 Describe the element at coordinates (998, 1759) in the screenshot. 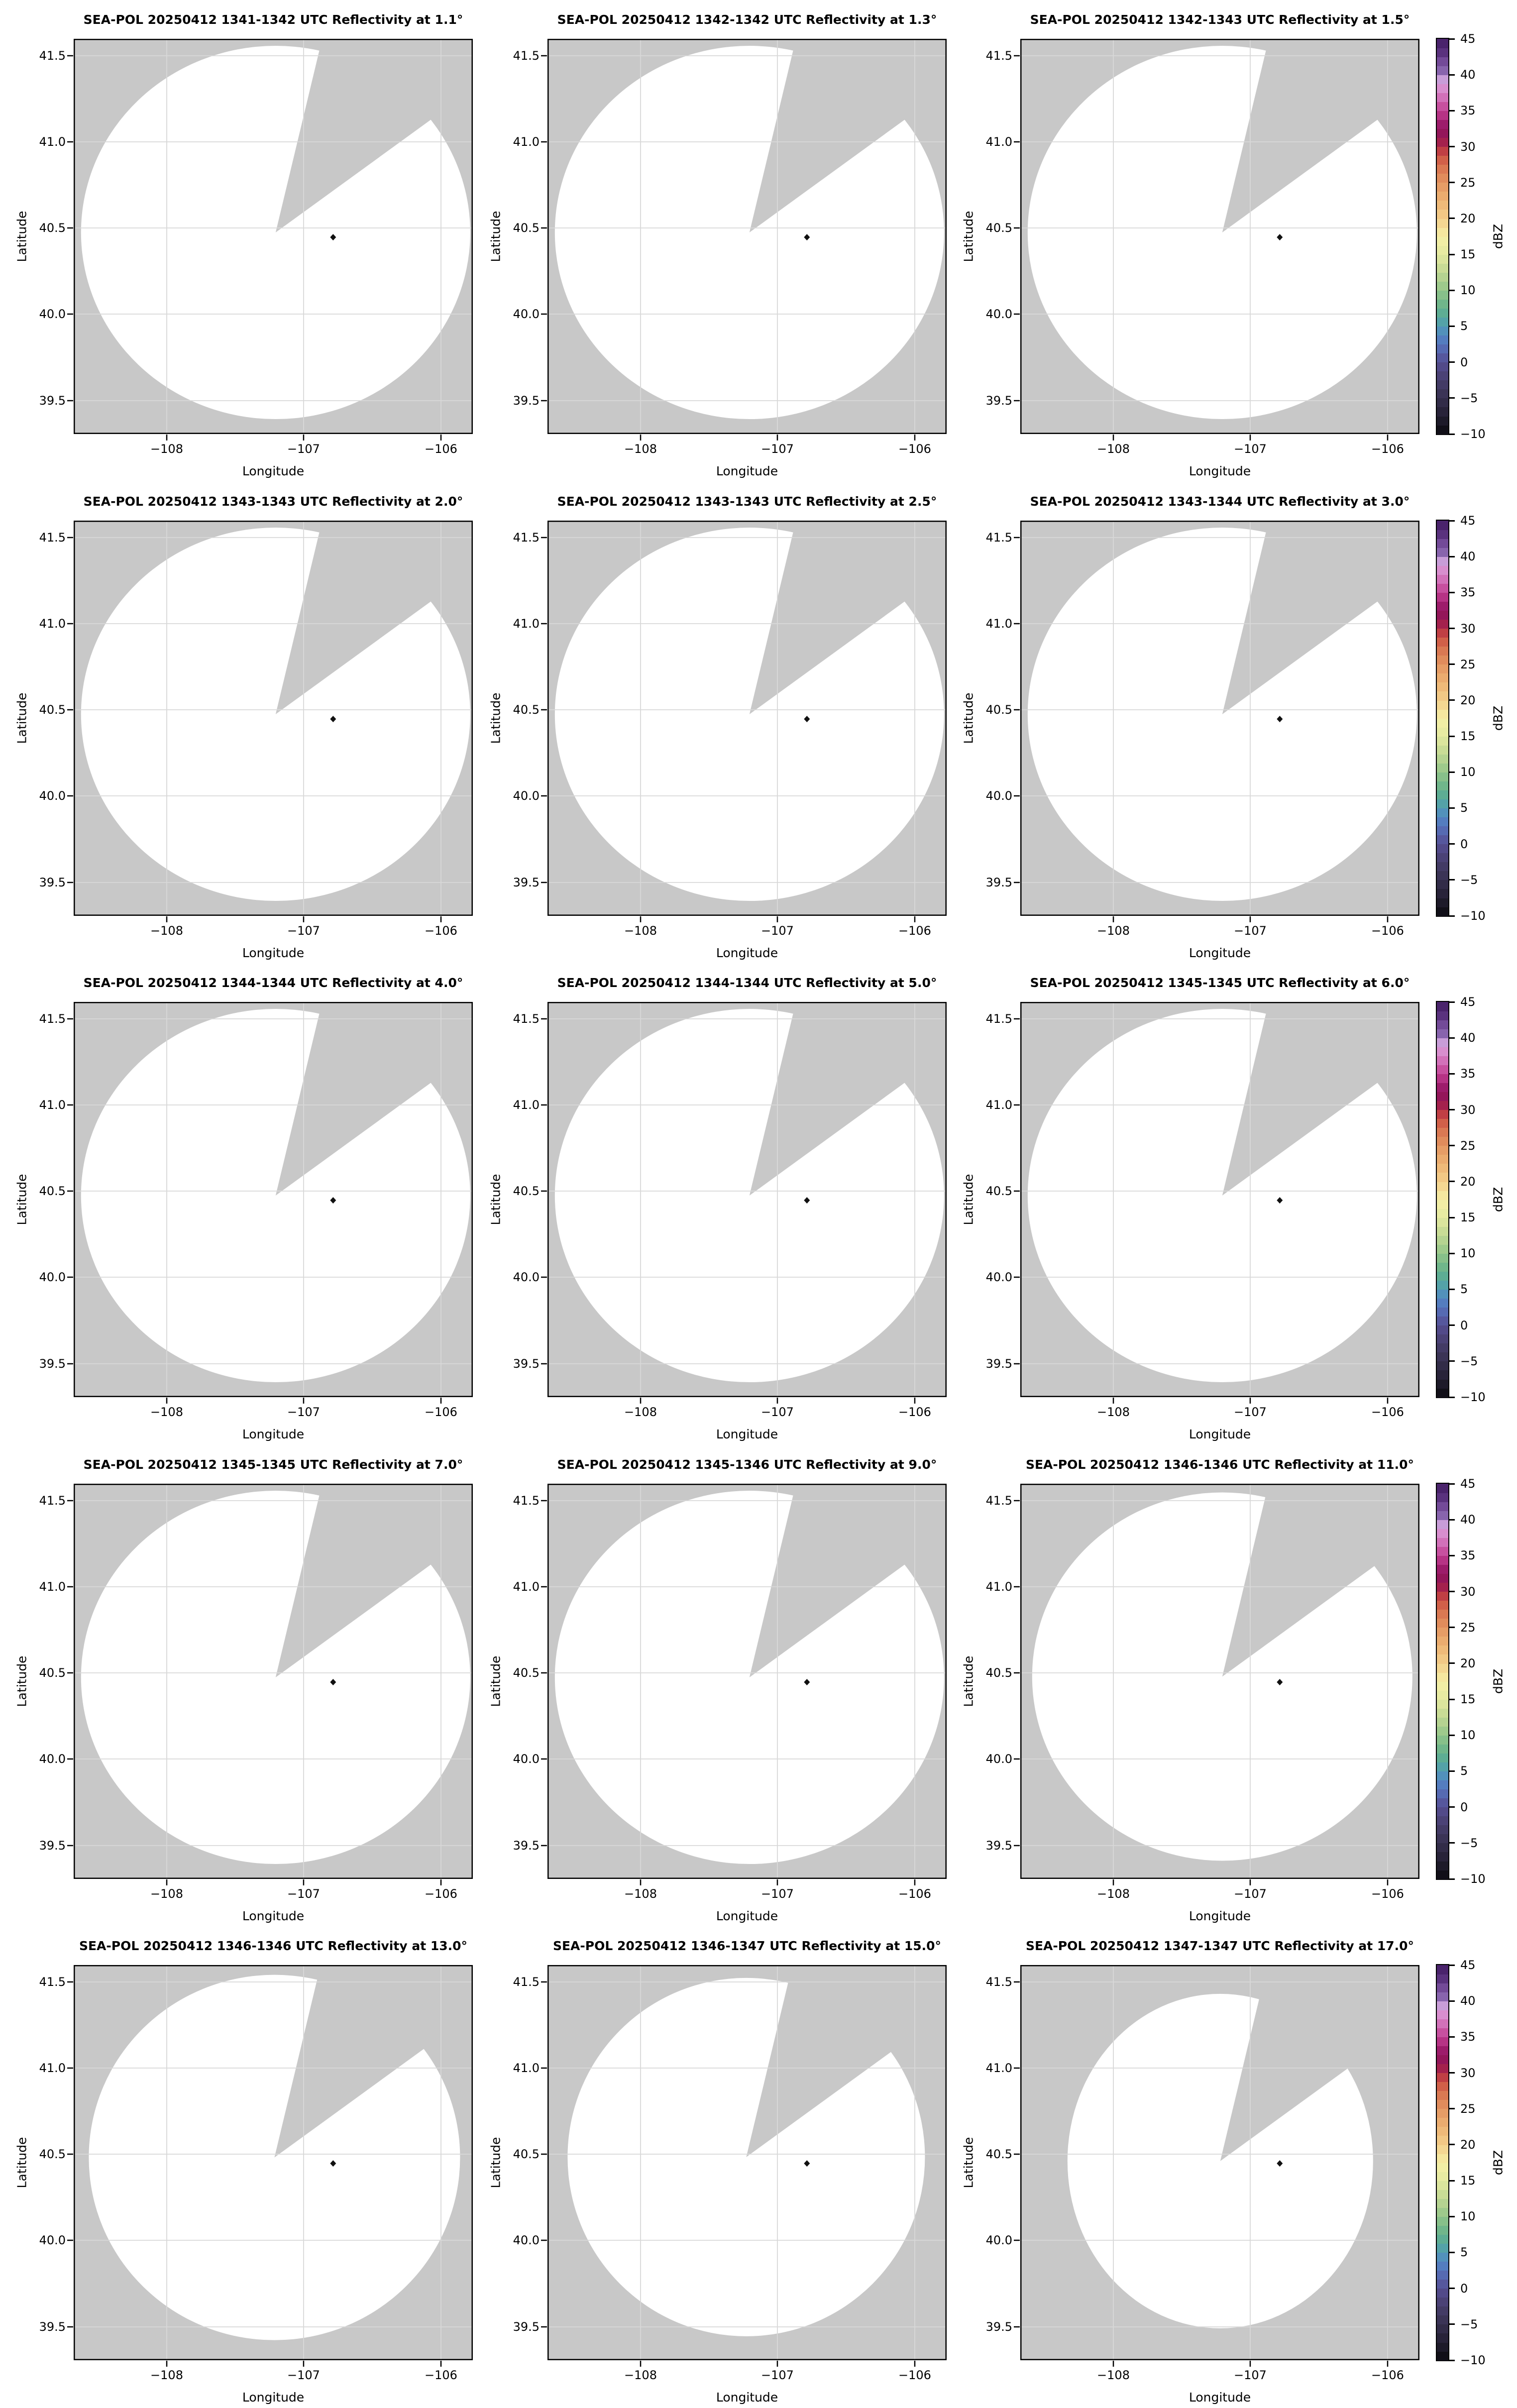

I see `y-tick-label: 40.0` at that location.